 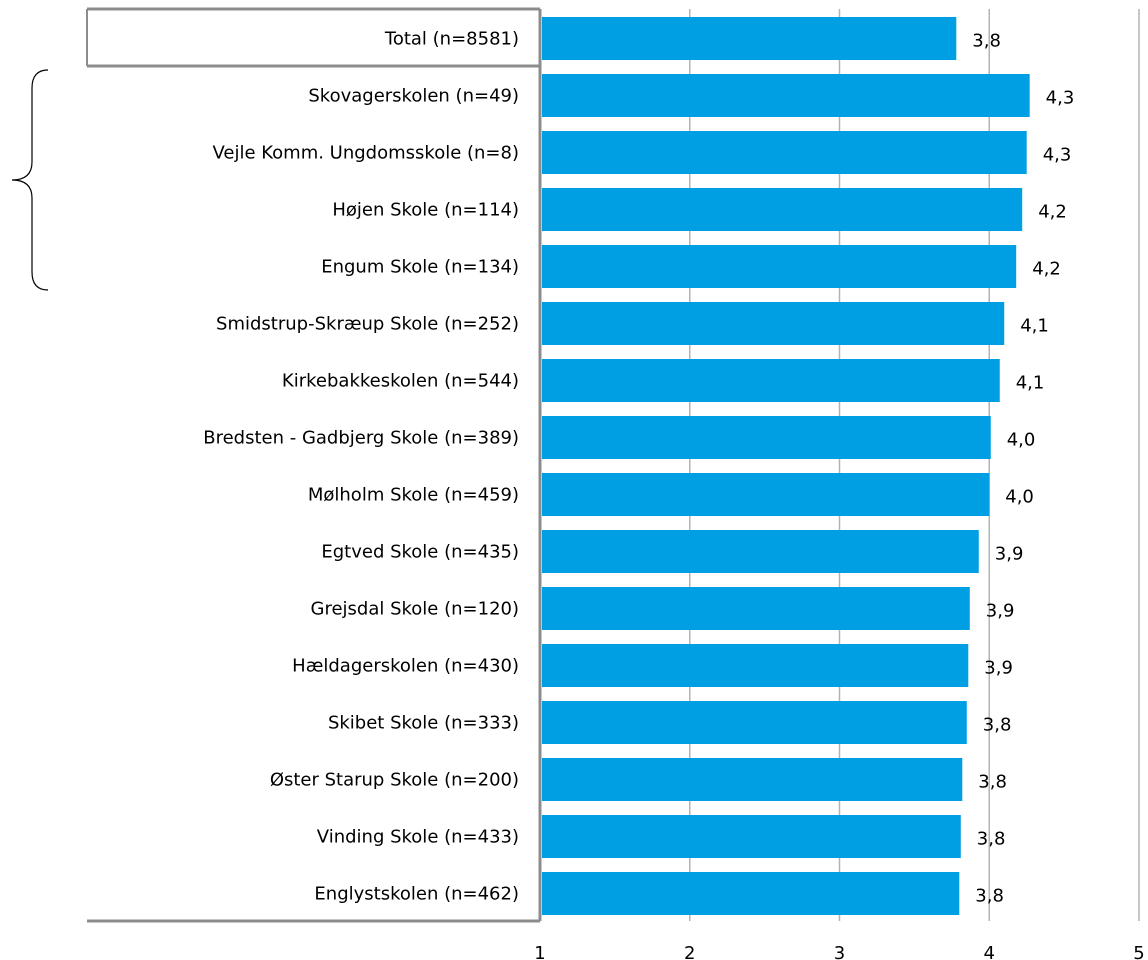 What do you see at coordinates (367, 324) in the screenshot?
I see `category-label: Smidstrup-Skræup Skole (n=252)` at bounding box center [367, 324].